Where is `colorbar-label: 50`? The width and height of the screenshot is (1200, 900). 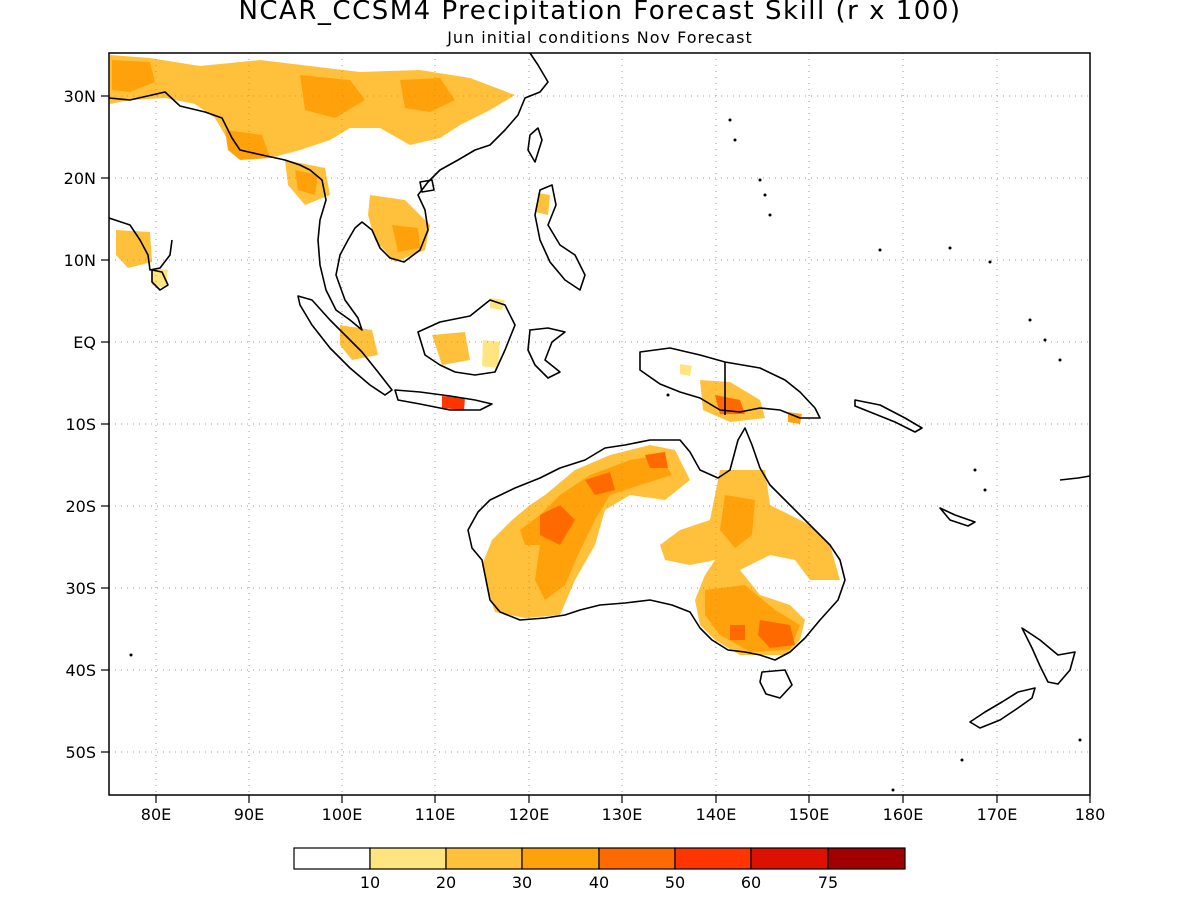
colorbar-label: 50 is located at coordinates (675, 882).